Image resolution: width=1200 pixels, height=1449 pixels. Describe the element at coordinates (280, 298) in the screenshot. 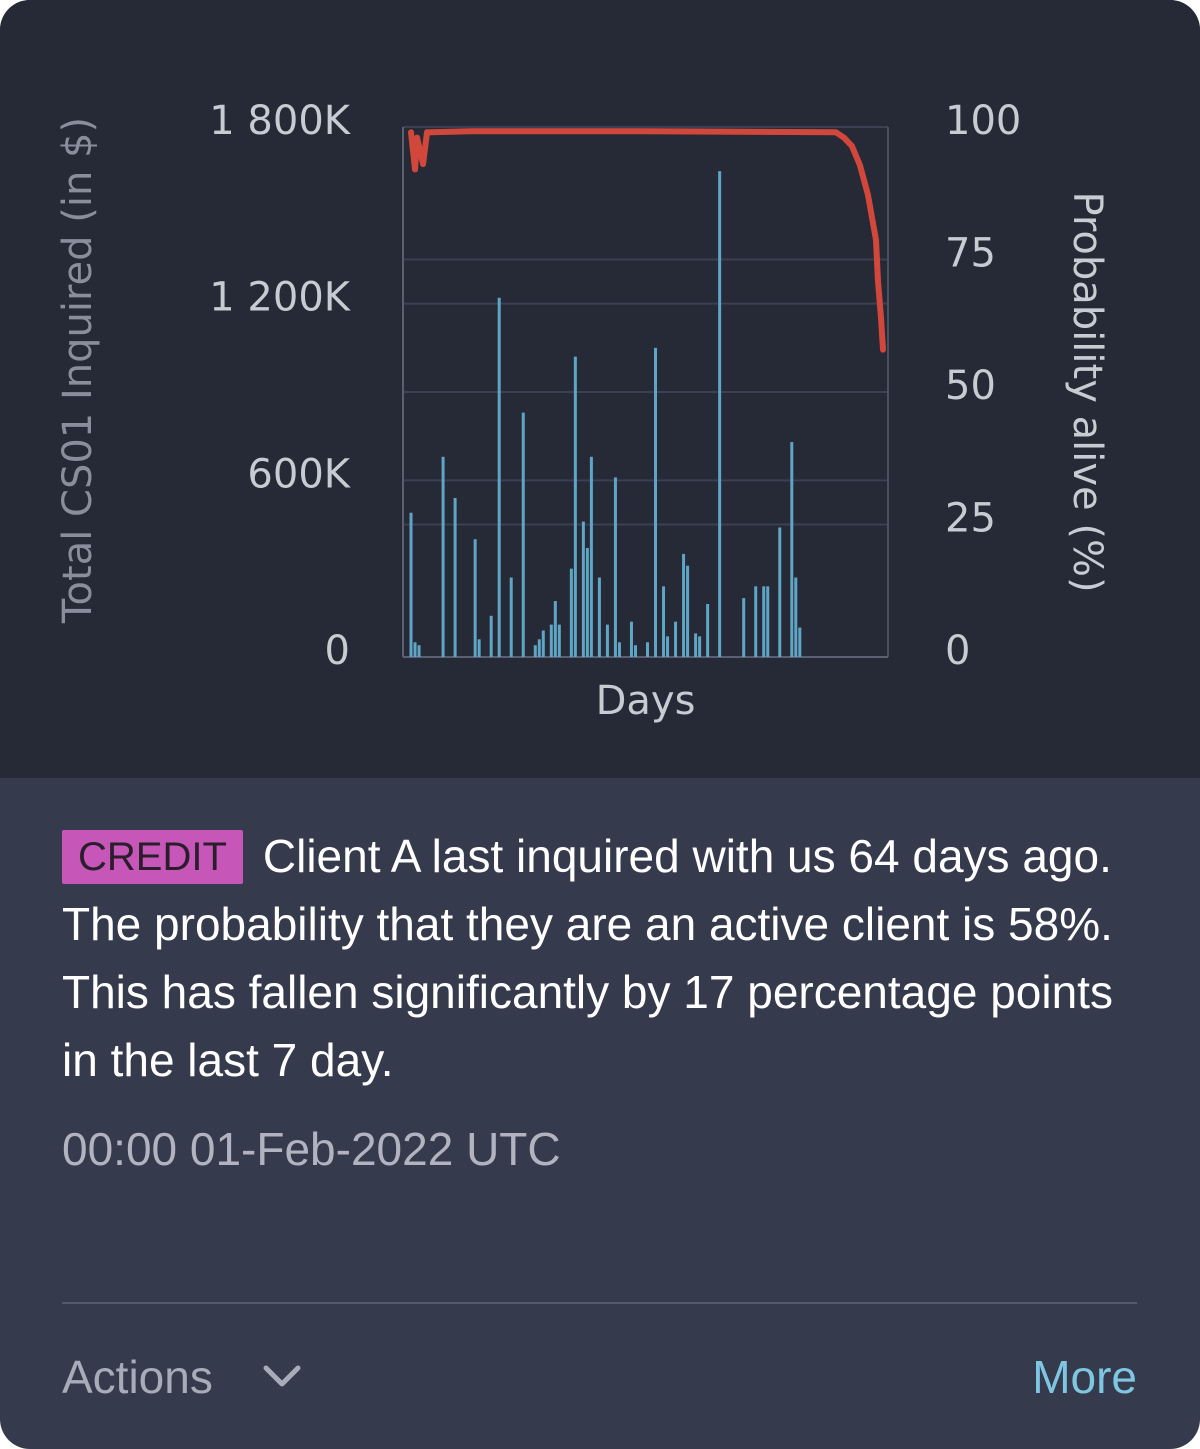

I see `y-tick-label: 1 200K` at that location.